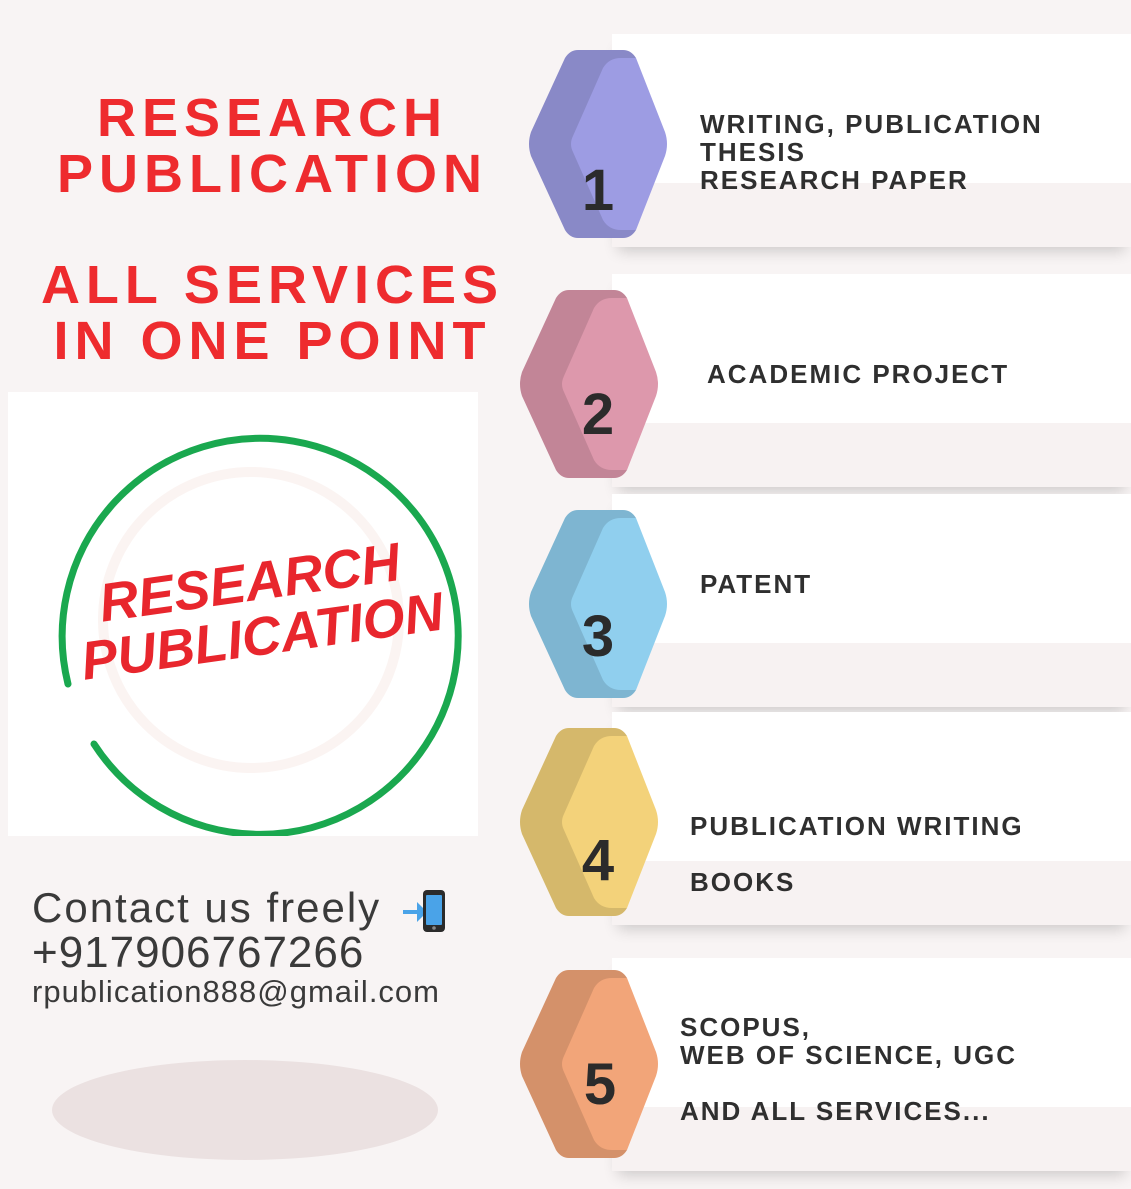 The image size is (1131, 1189). I want to click on headline-line-1: RESEARCH, so click(272, 118).